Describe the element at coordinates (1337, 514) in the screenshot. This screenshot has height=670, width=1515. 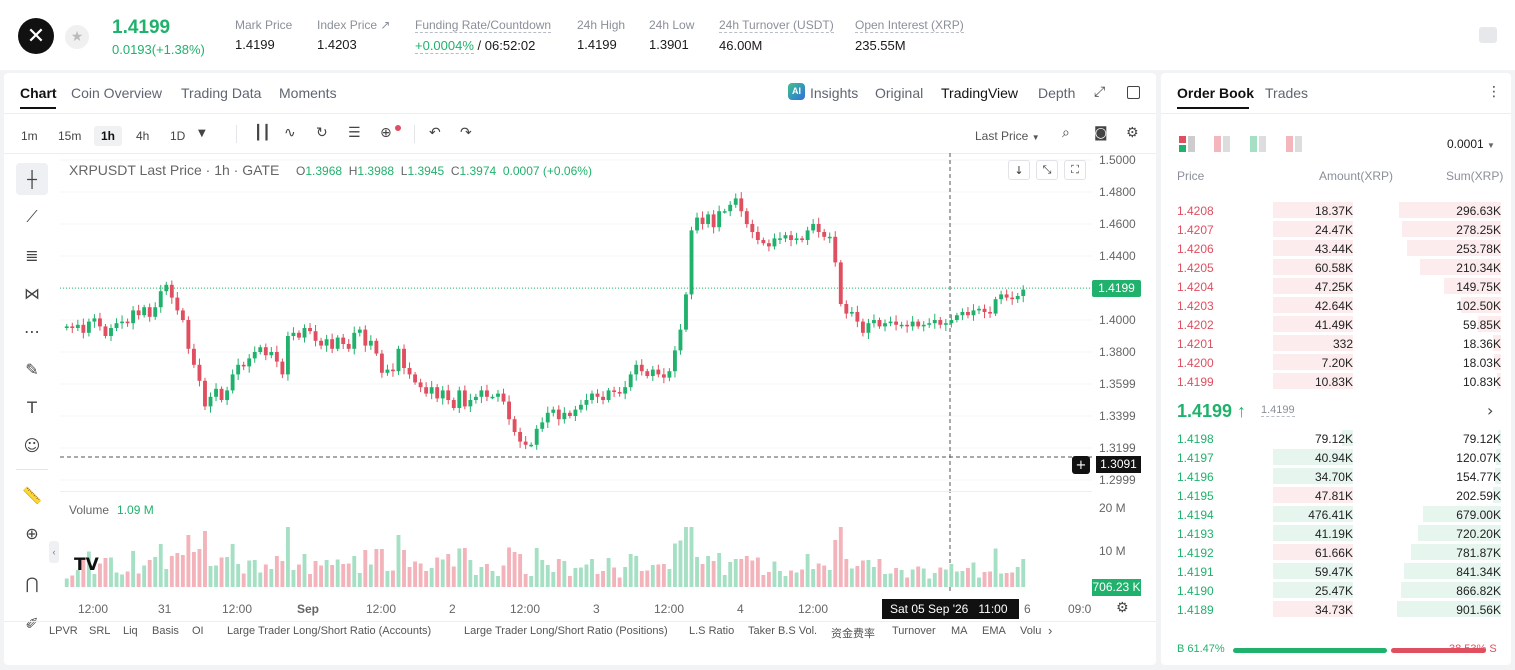
I see `bid-row: 1.4194 476.41K 679.00K` at that location.